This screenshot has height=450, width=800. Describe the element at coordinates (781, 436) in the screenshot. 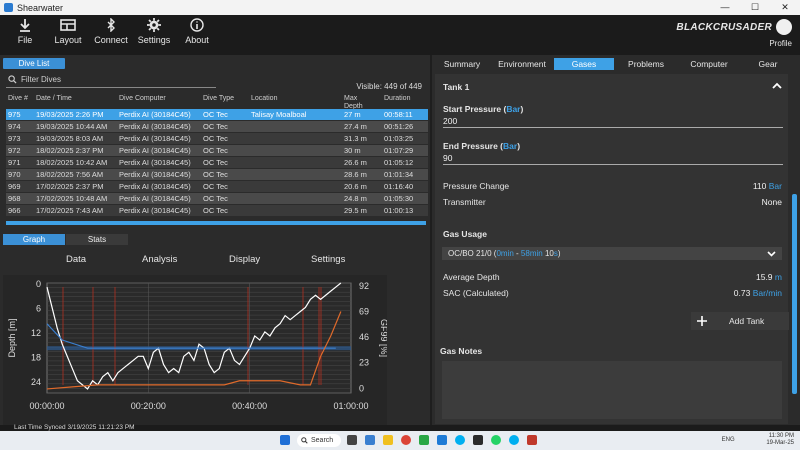

I see `tray-time: 11:30 PM` at that location.